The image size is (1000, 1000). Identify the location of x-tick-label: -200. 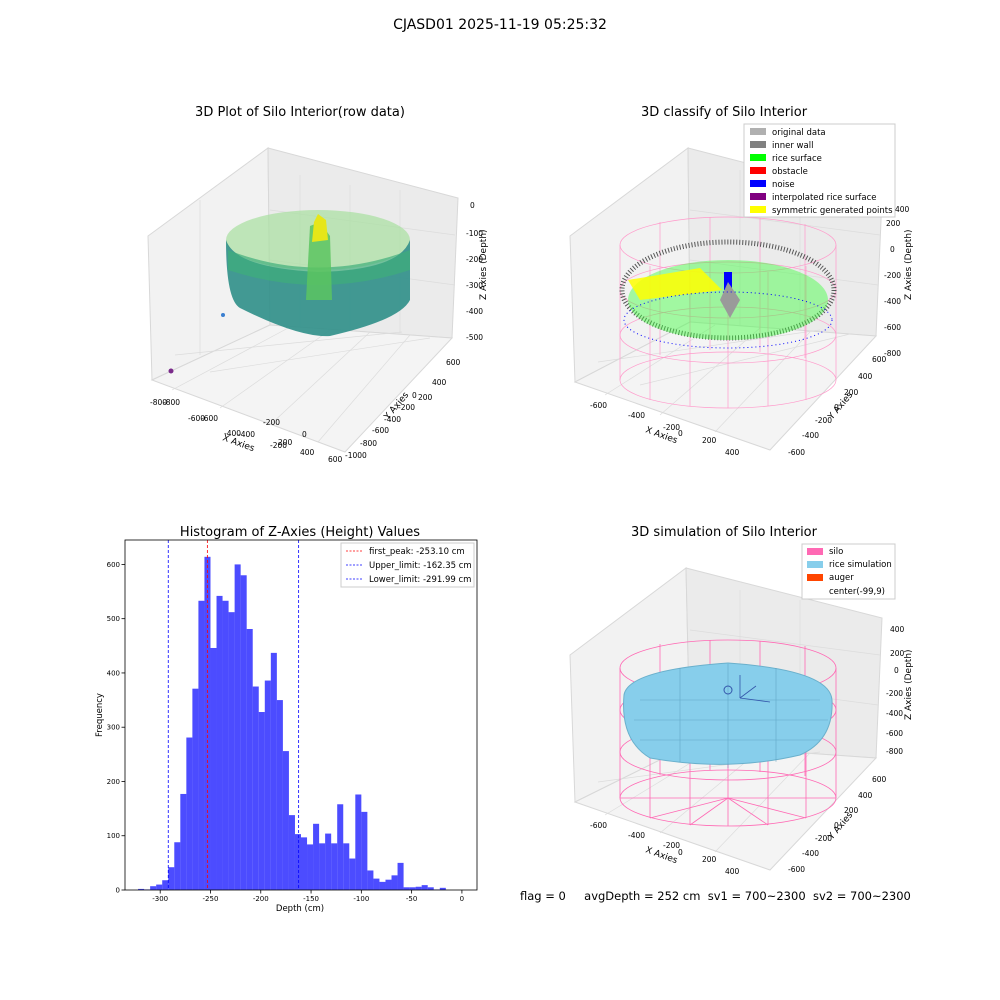
(261, 899).